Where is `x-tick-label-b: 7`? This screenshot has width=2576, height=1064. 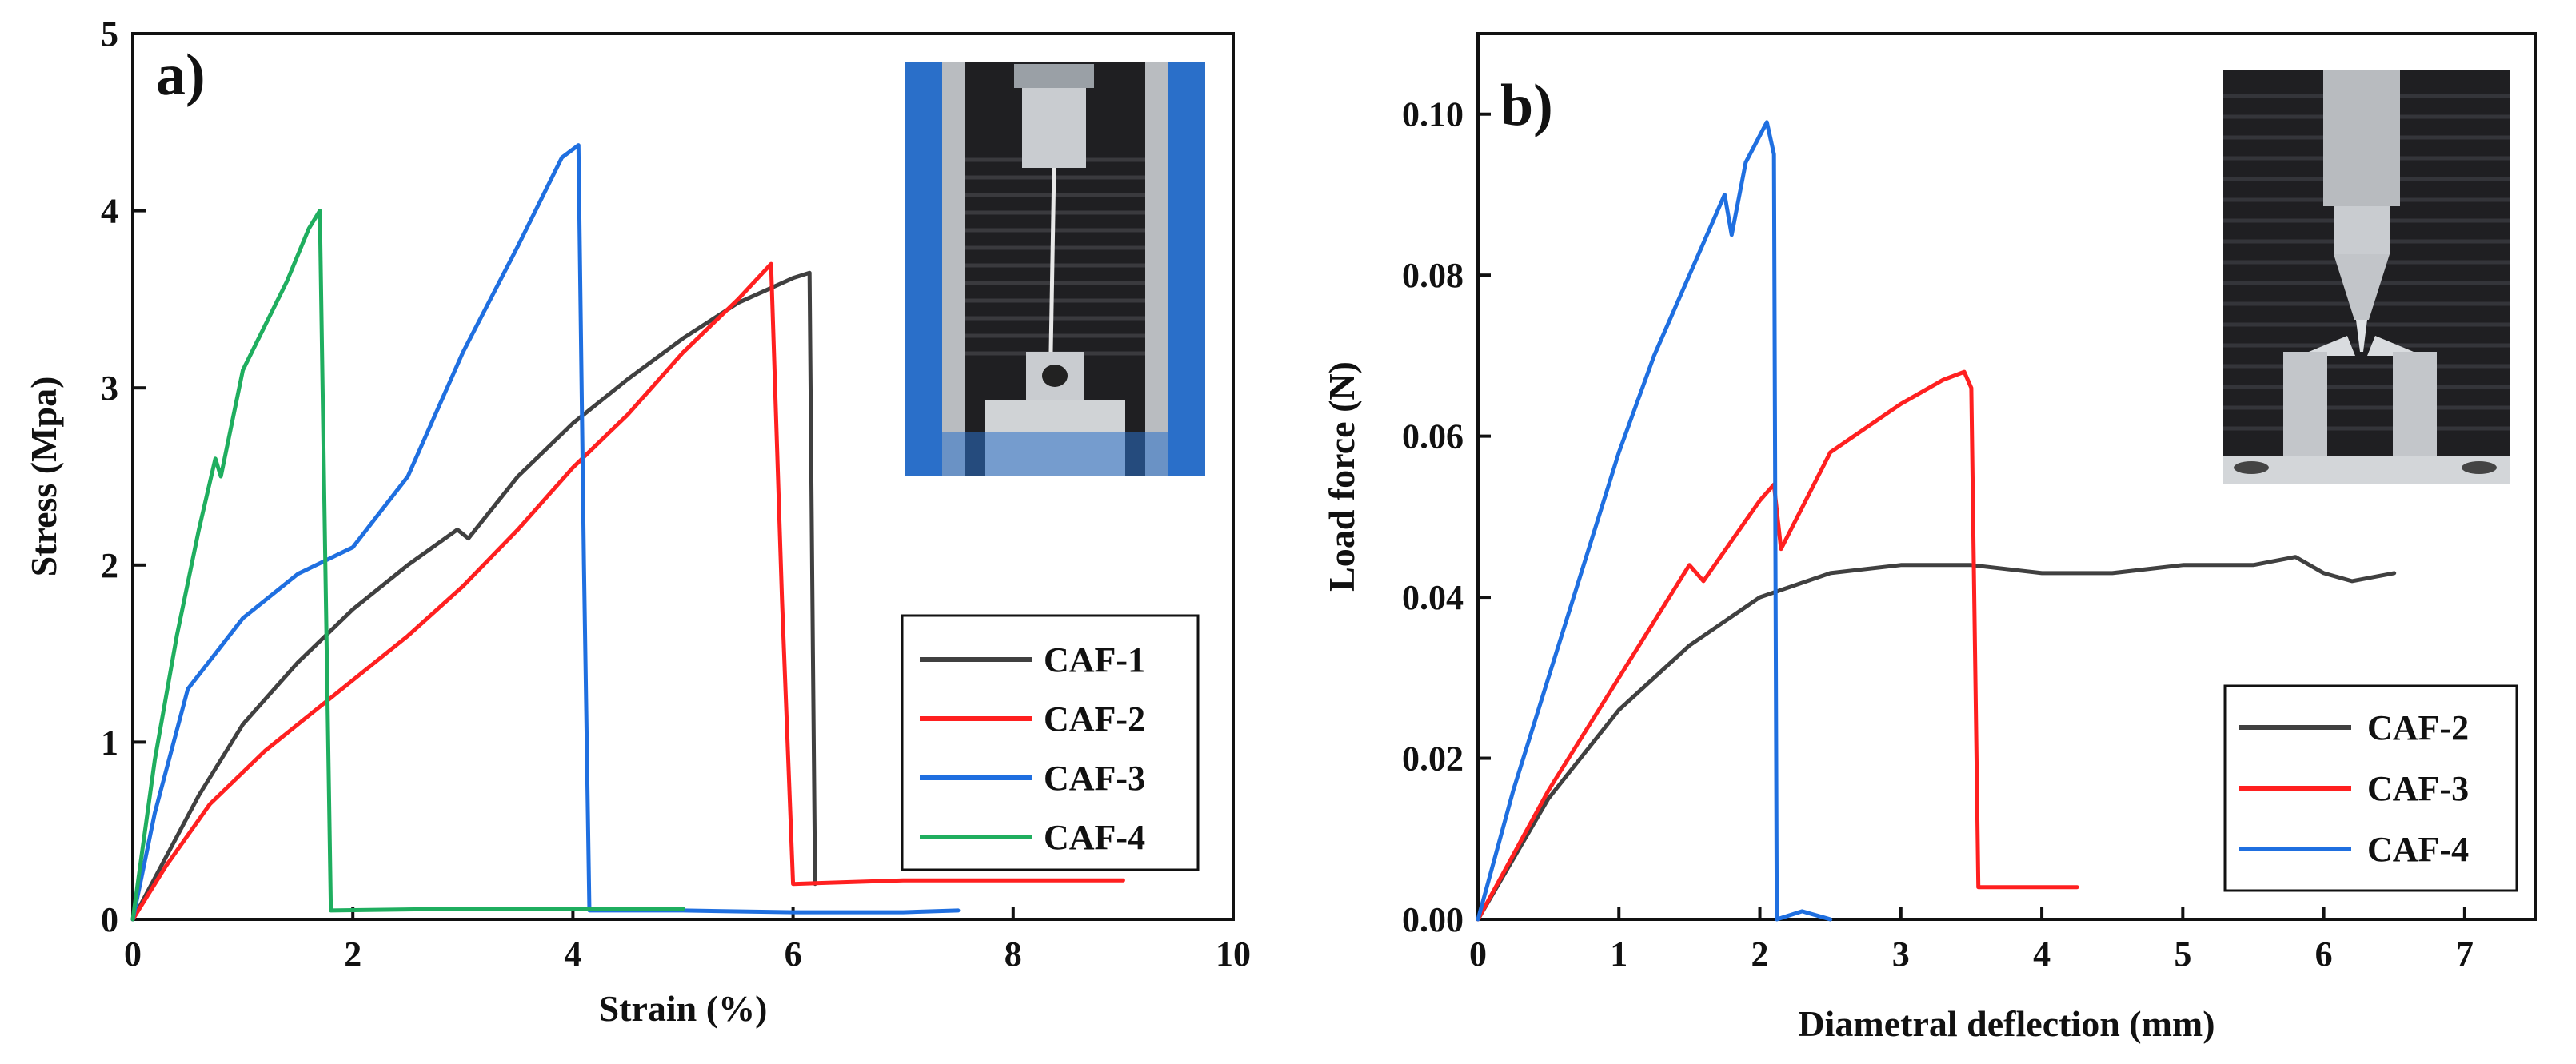
x-tick-label-b: 7 is located at coordinates (2465, 954).